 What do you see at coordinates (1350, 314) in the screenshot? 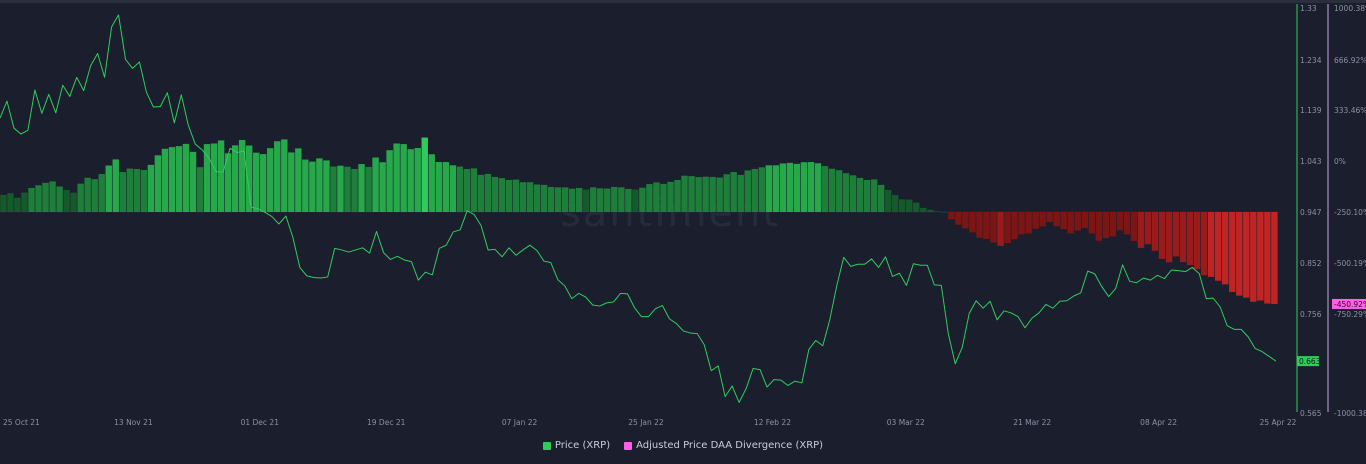
I see `divergence-tick-label: -750.29%` at bounding box center [1350, 314].